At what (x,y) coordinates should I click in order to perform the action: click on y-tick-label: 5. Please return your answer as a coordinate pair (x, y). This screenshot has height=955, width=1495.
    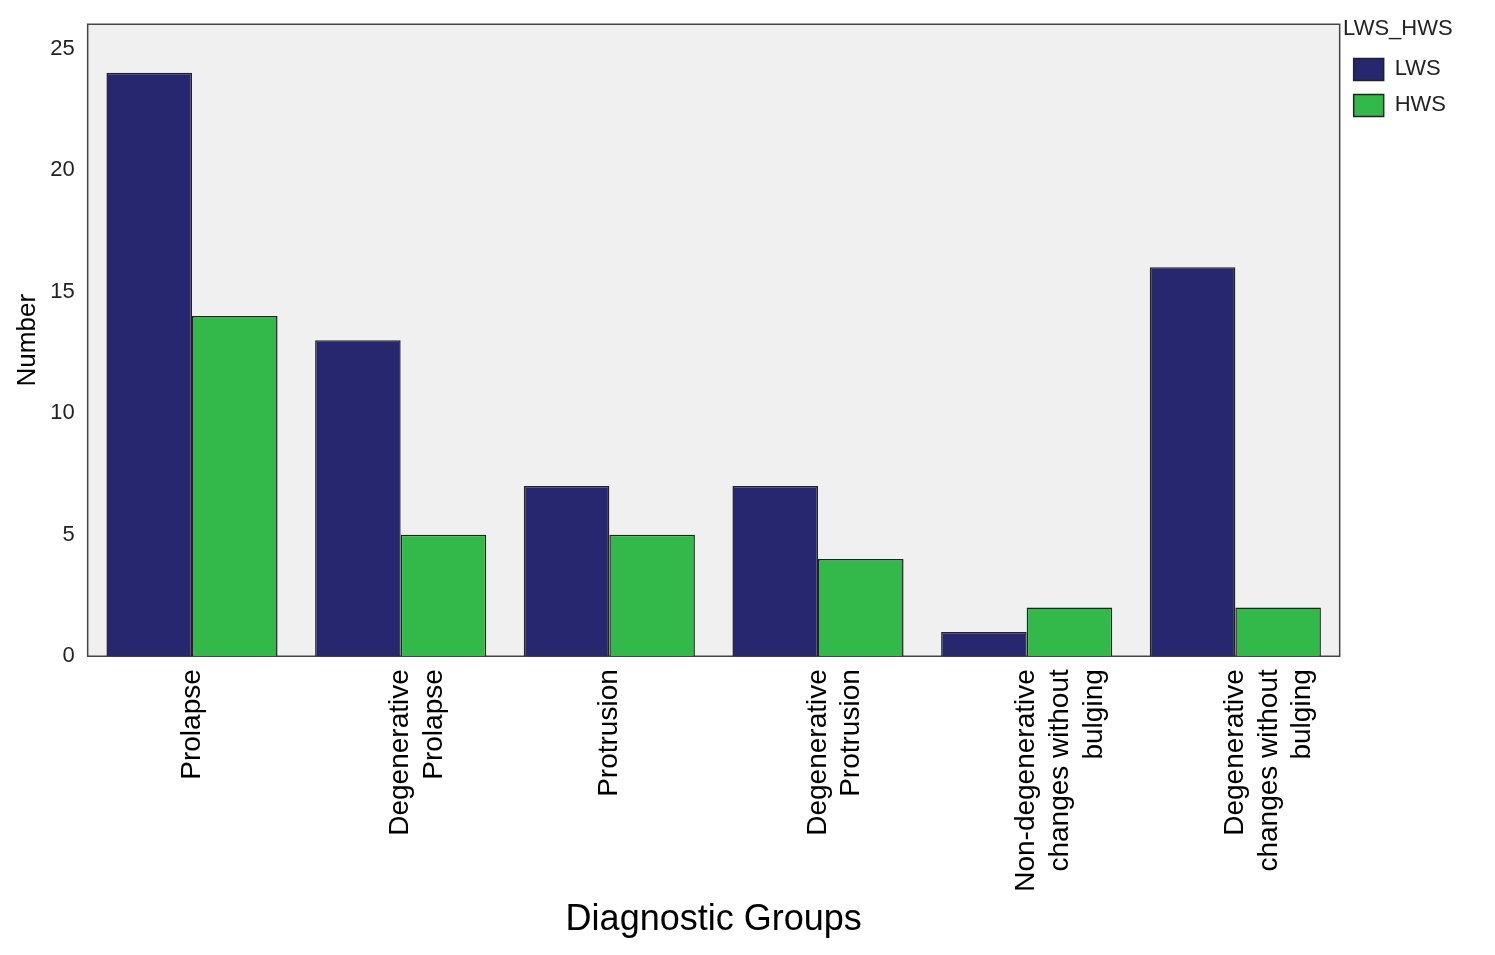
    Looking at the image, I should click on (68, 533).